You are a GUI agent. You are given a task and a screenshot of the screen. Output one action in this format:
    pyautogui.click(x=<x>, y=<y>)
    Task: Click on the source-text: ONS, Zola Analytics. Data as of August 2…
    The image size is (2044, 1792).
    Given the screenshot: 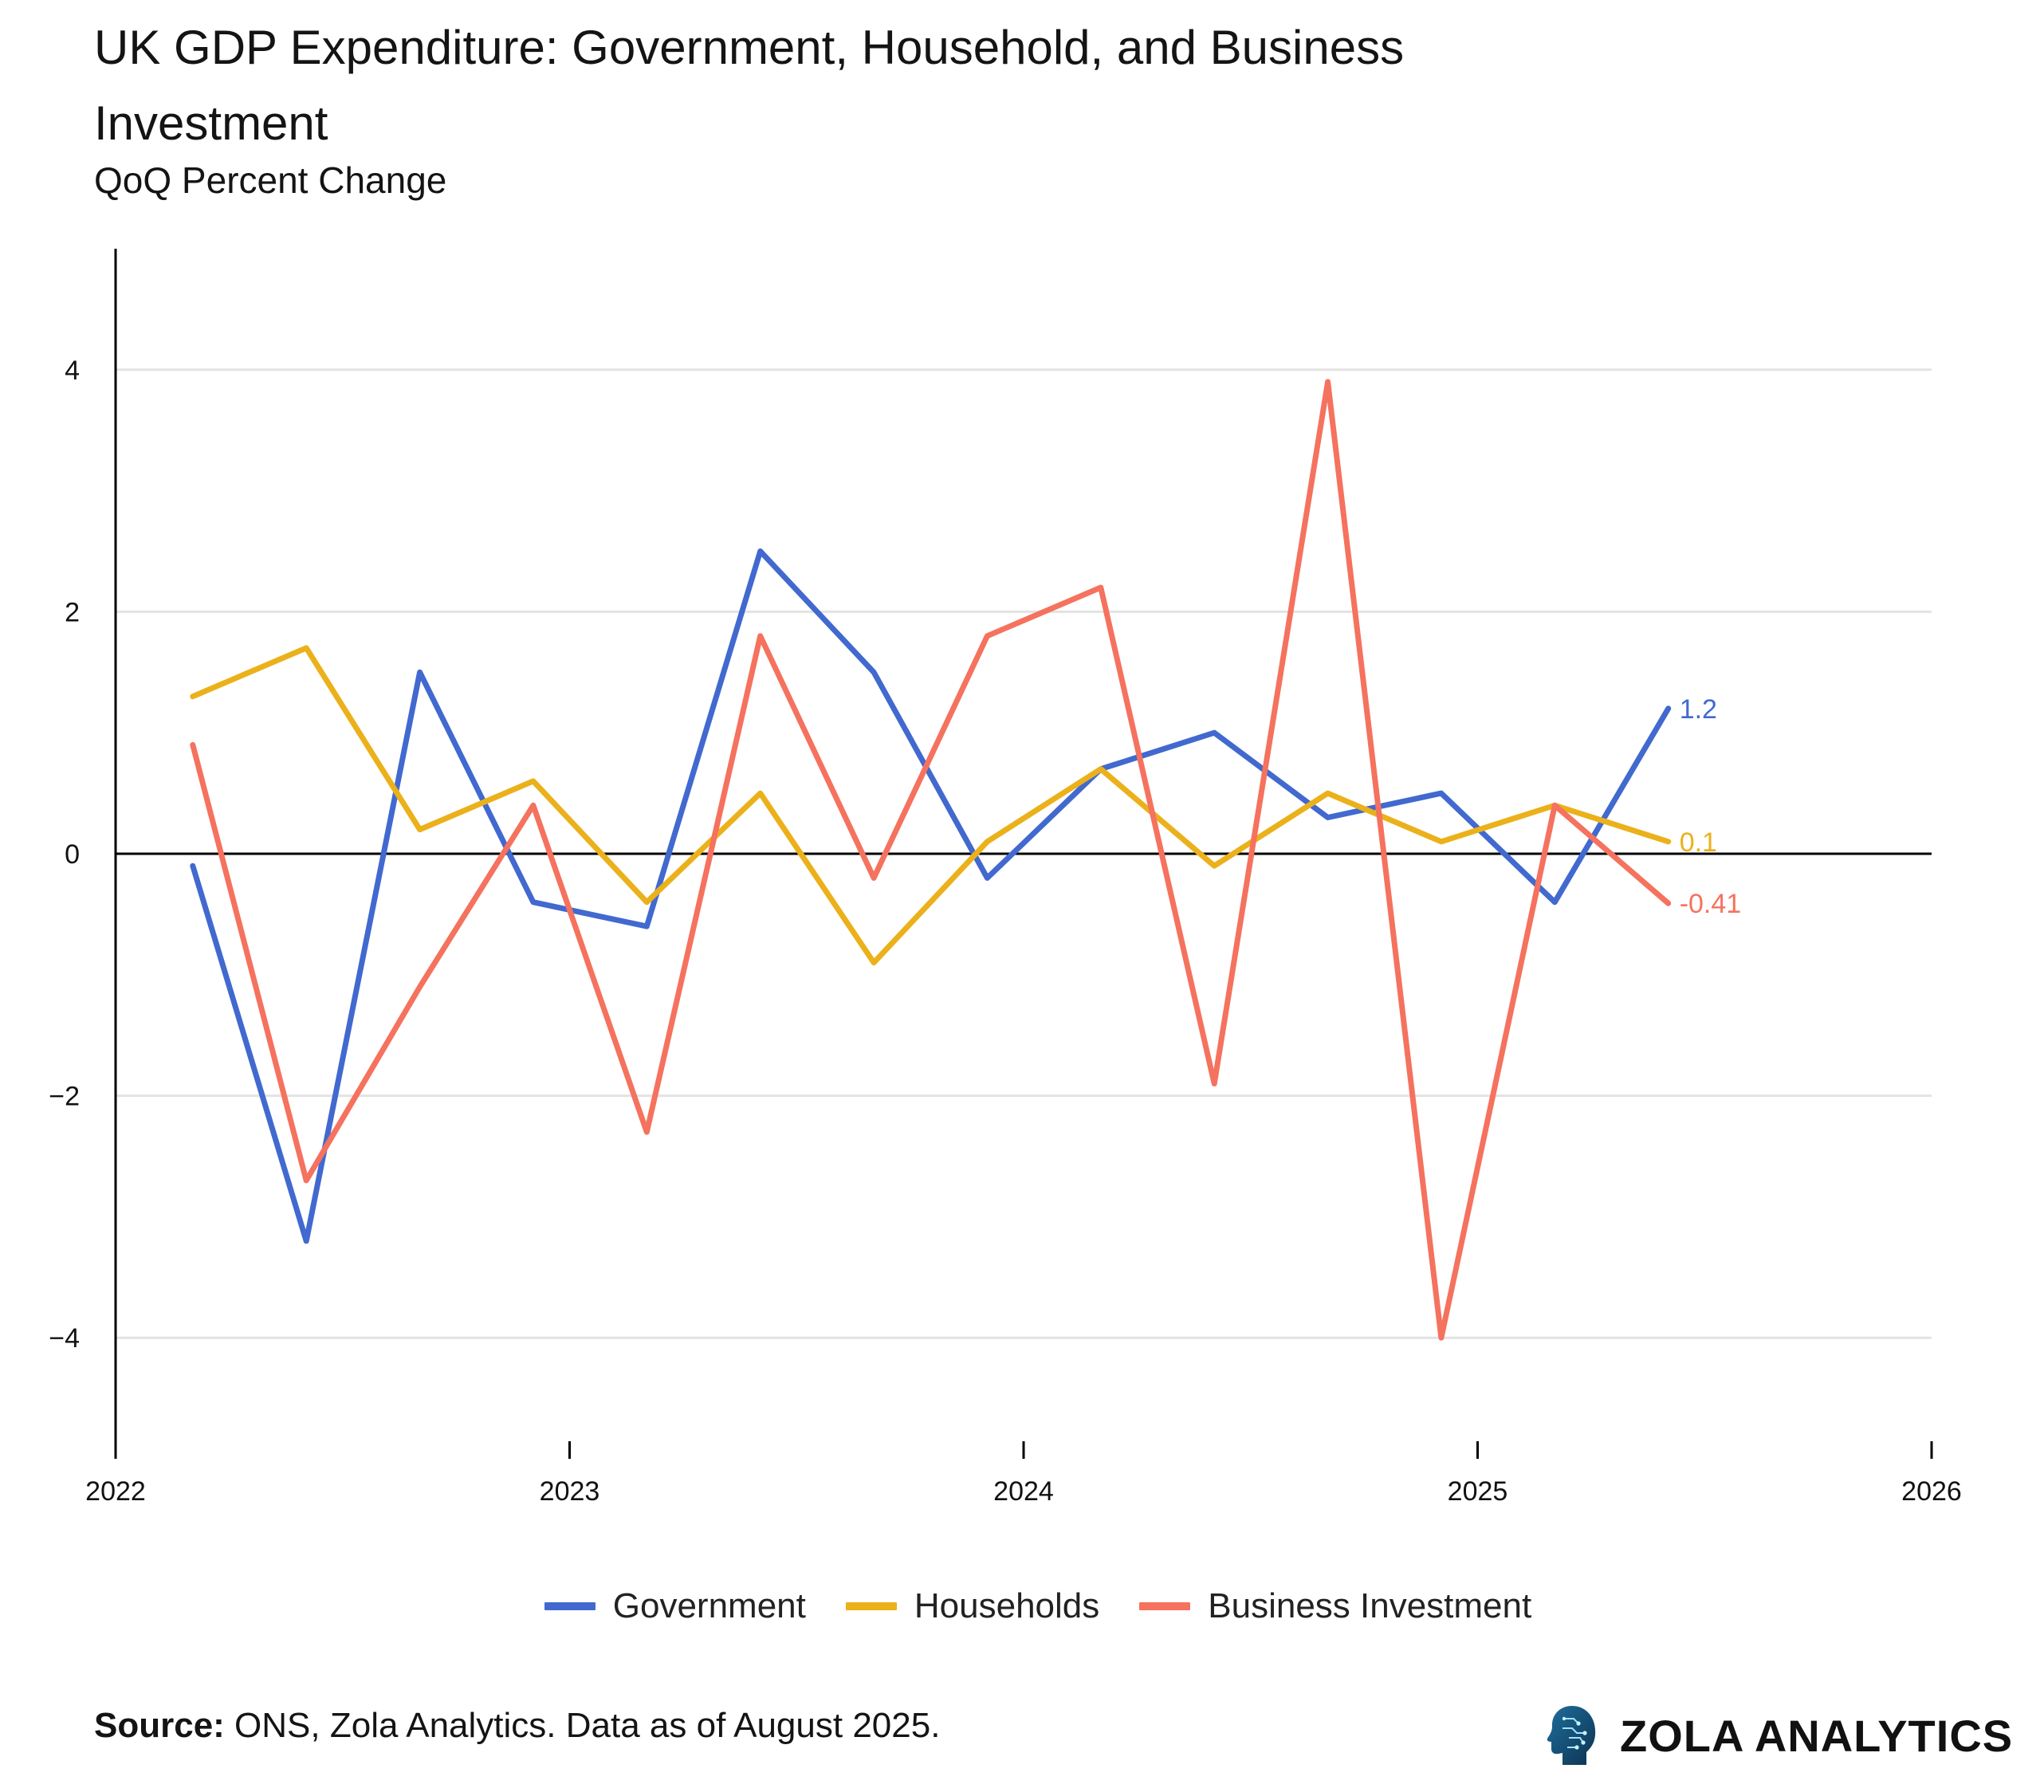 What is the action you would take?
    pyautogui.click(x=582, y=1725)
    